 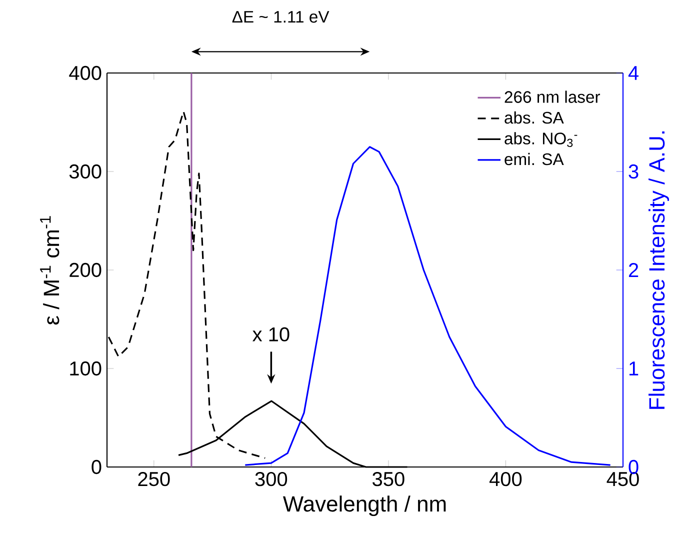 I want to click on x-tick-label: 250, so click(x=154, y=479).